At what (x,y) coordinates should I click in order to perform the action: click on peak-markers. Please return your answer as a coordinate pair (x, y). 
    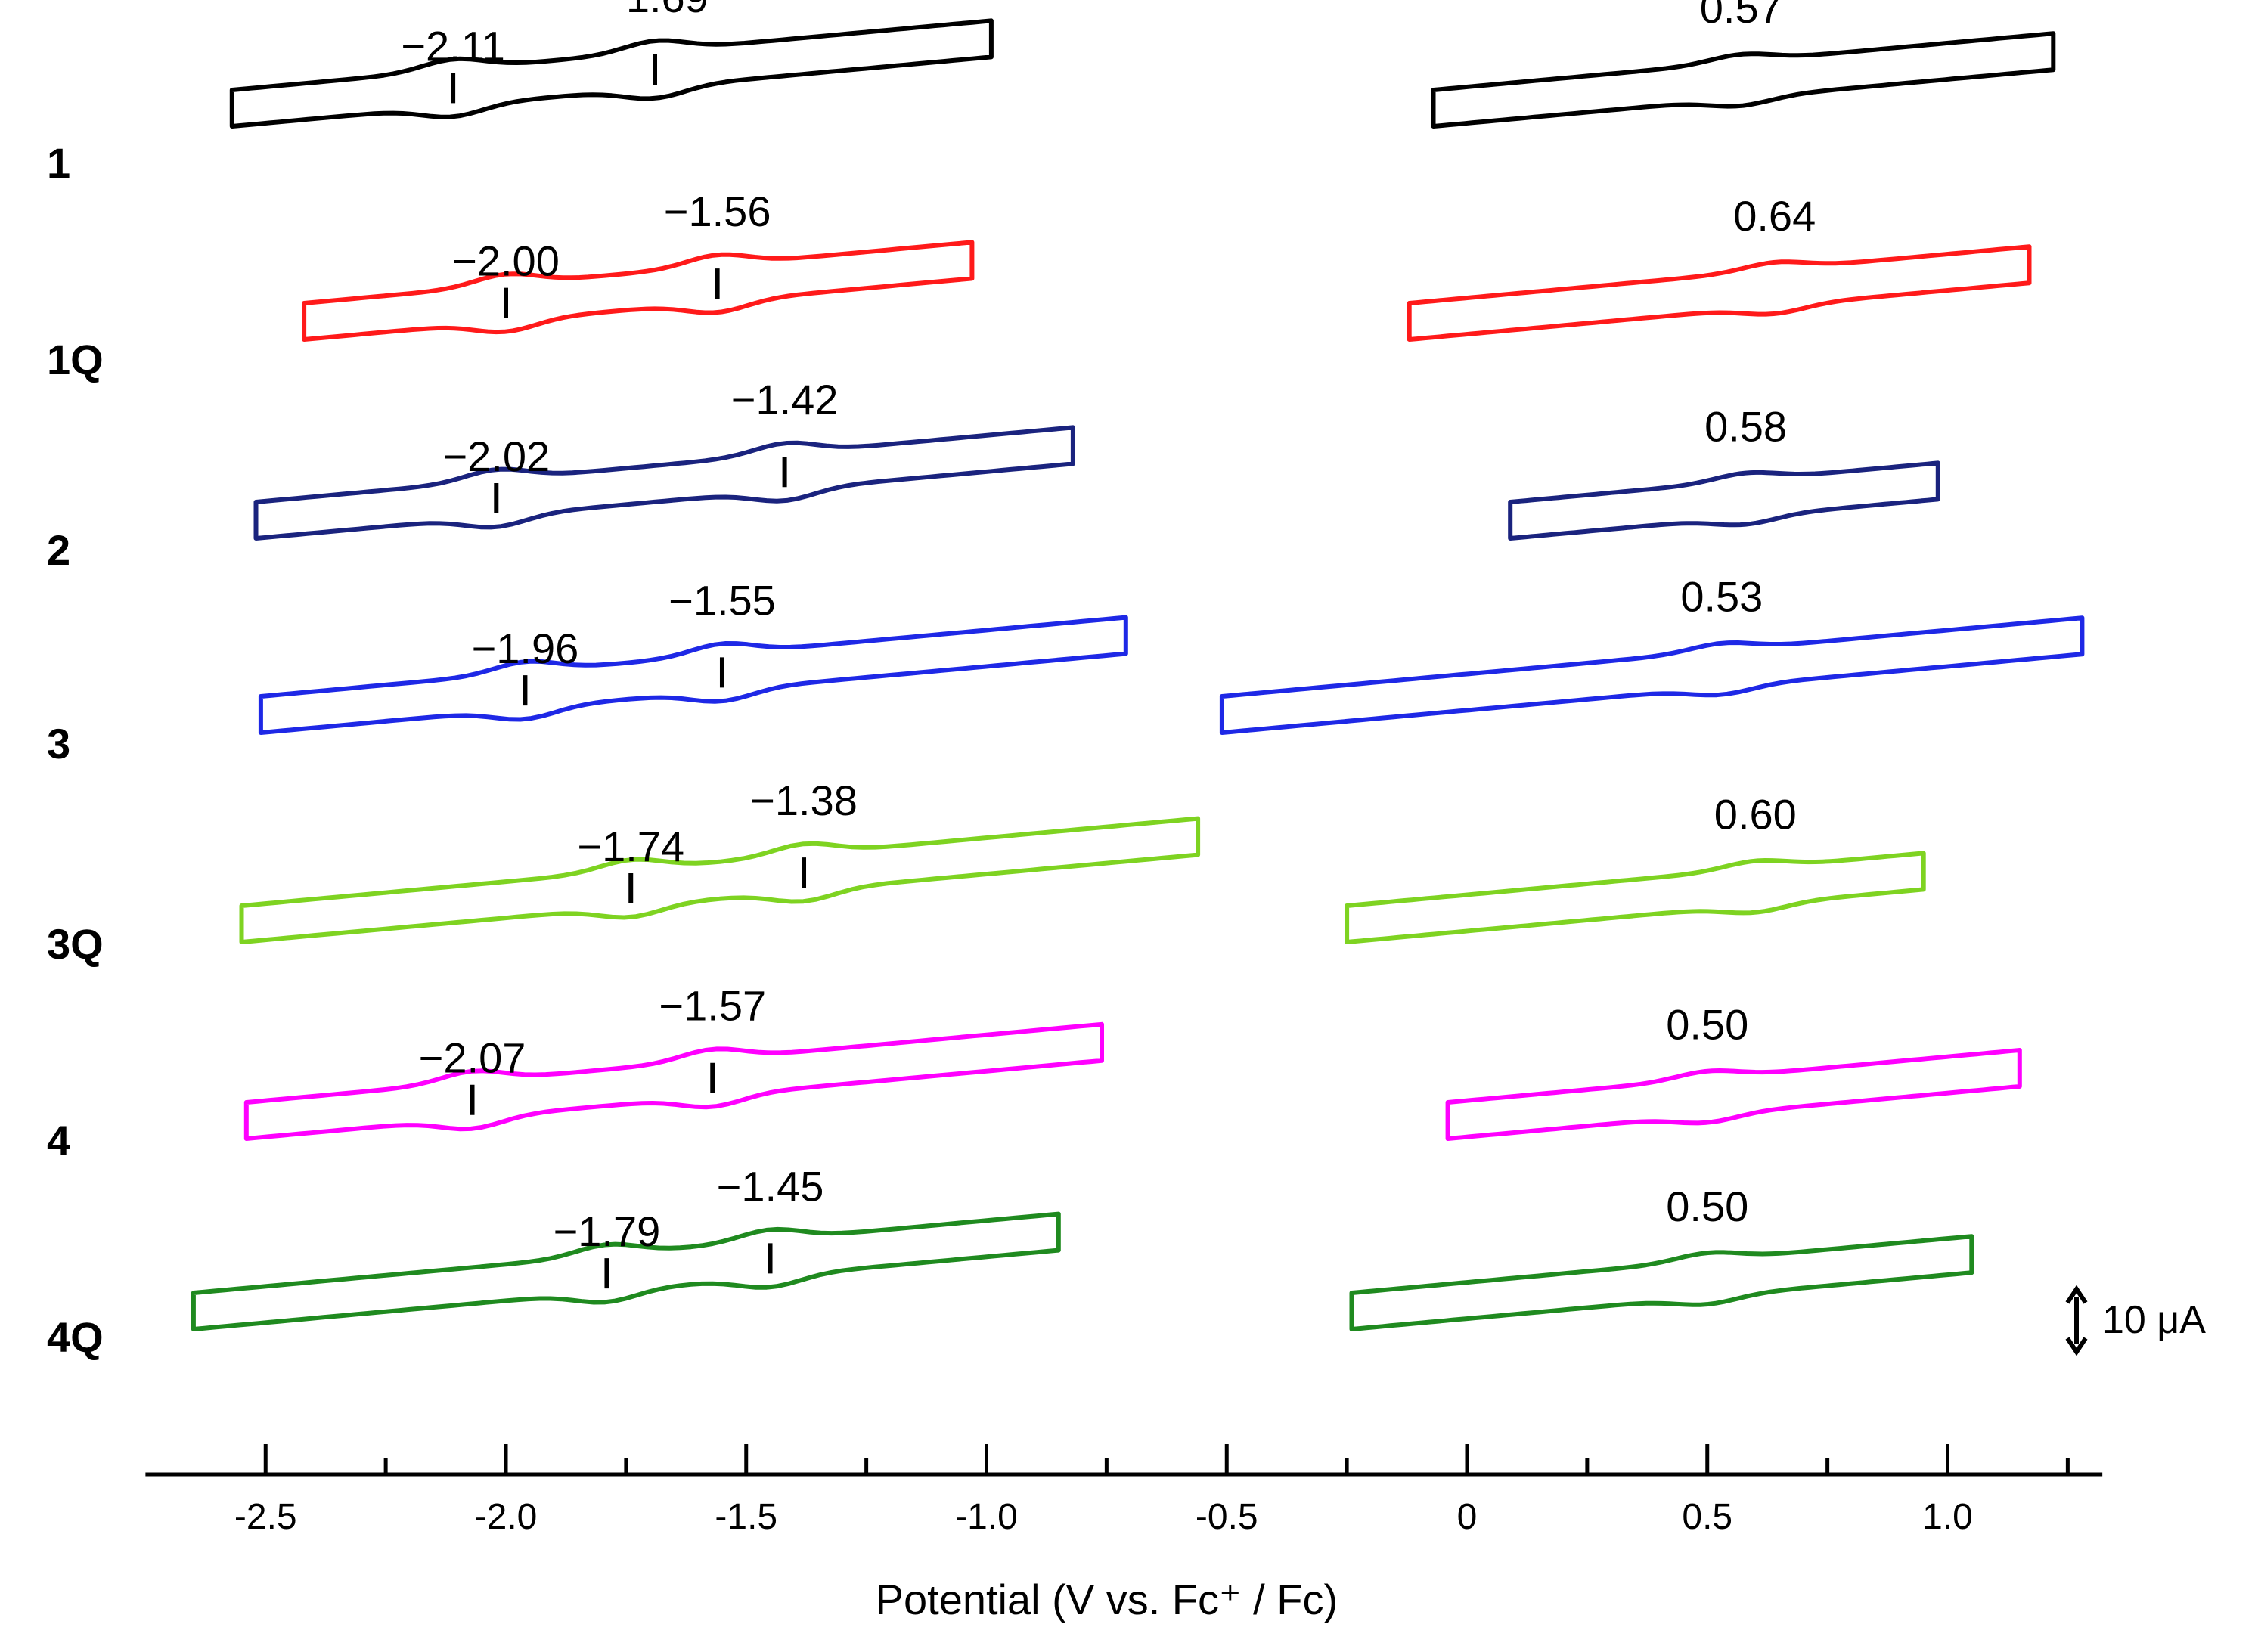
    Looking at the image, I should click on (629, 672).